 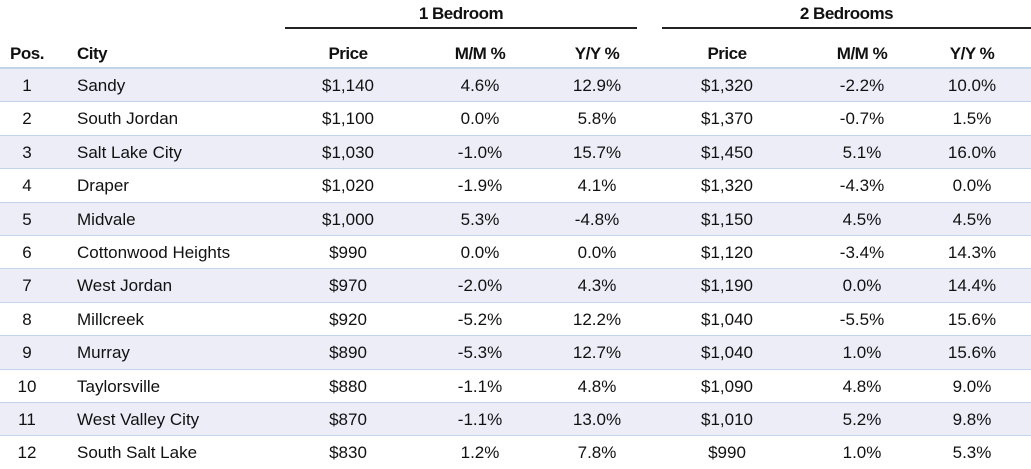 I want to click on table-cell: -3.4%, so click(x=862, y=252).